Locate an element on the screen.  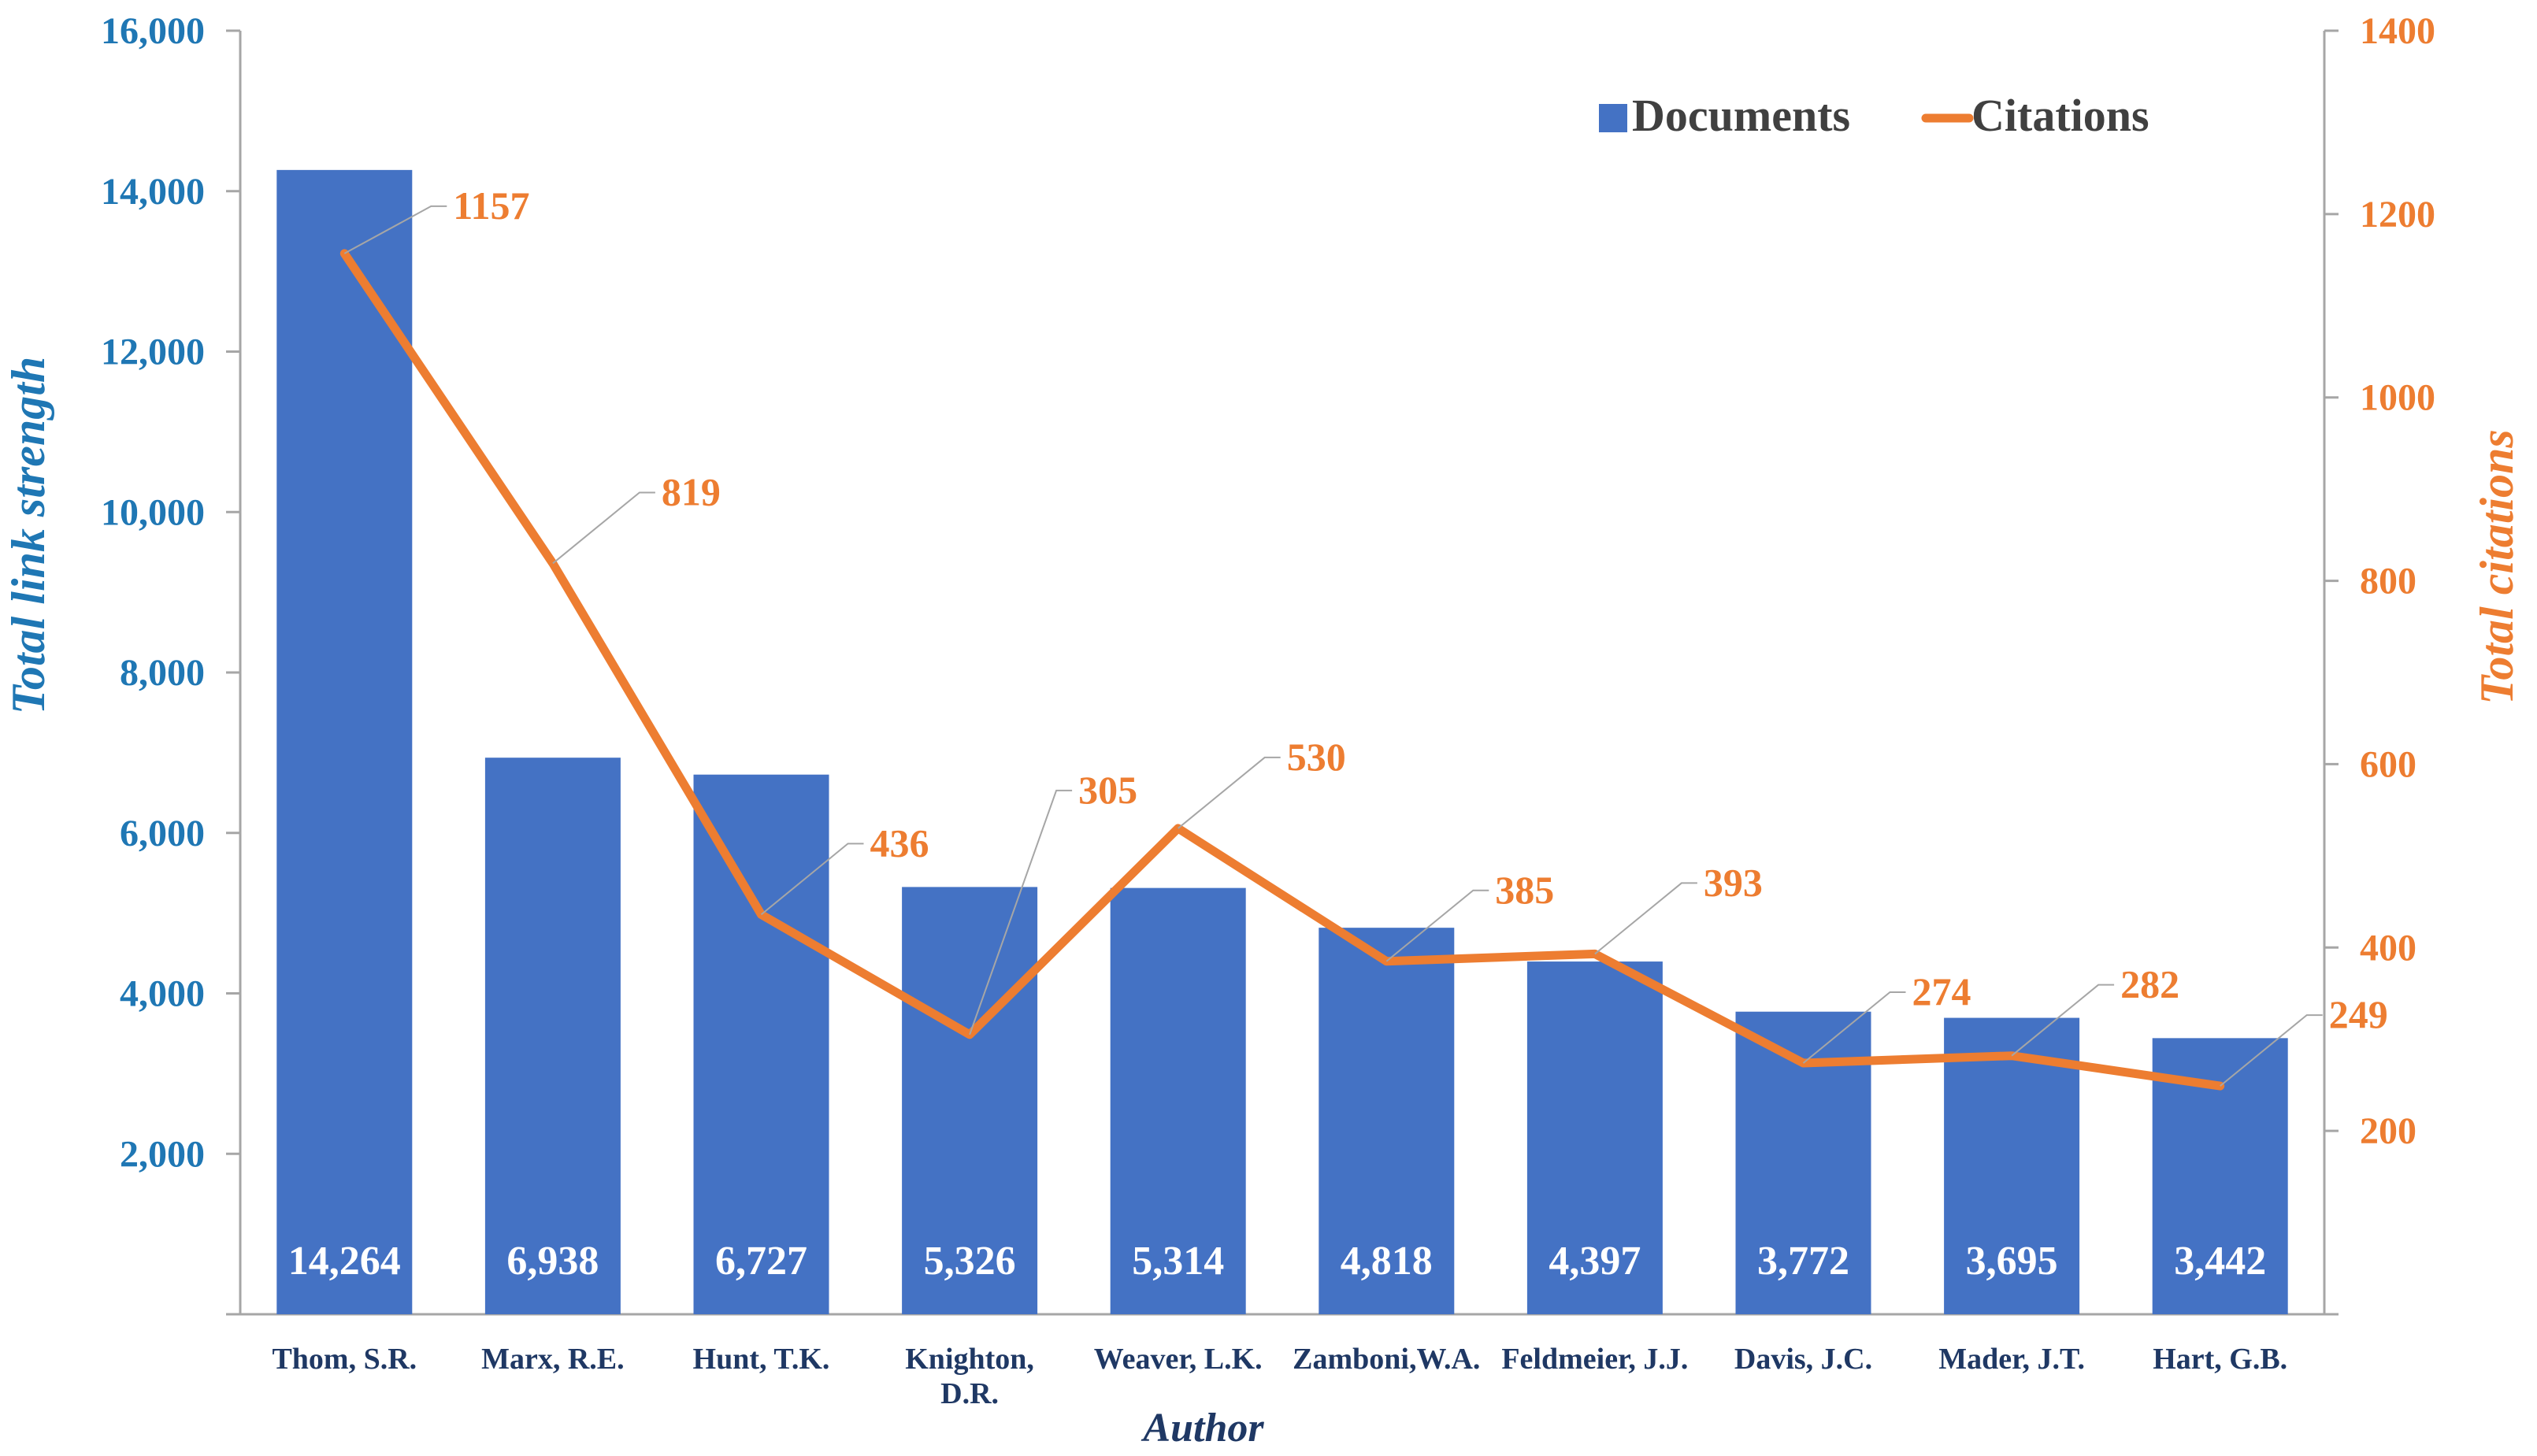
documents-value-label: 6,727 is located at coordinates (761, 1261).